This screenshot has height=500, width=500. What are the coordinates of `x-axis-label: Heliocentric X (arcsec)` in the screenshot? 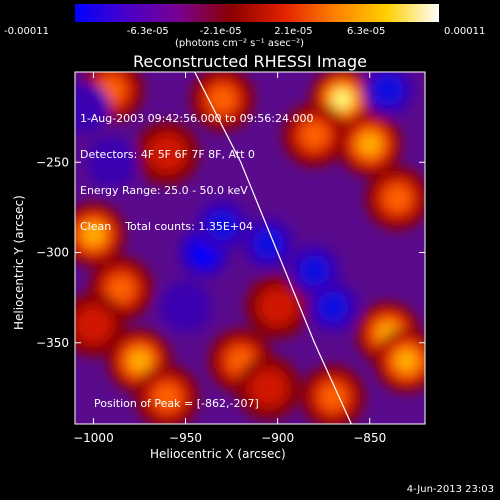 It's located at (218, 454).